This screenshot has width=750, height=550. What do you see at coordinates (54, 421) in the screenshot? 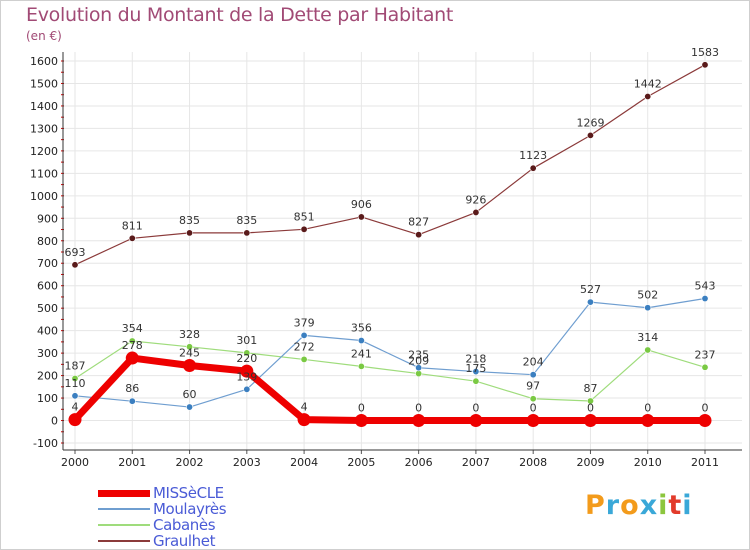
I see `y-tick-label: 0` at bounding box center [54, 421].